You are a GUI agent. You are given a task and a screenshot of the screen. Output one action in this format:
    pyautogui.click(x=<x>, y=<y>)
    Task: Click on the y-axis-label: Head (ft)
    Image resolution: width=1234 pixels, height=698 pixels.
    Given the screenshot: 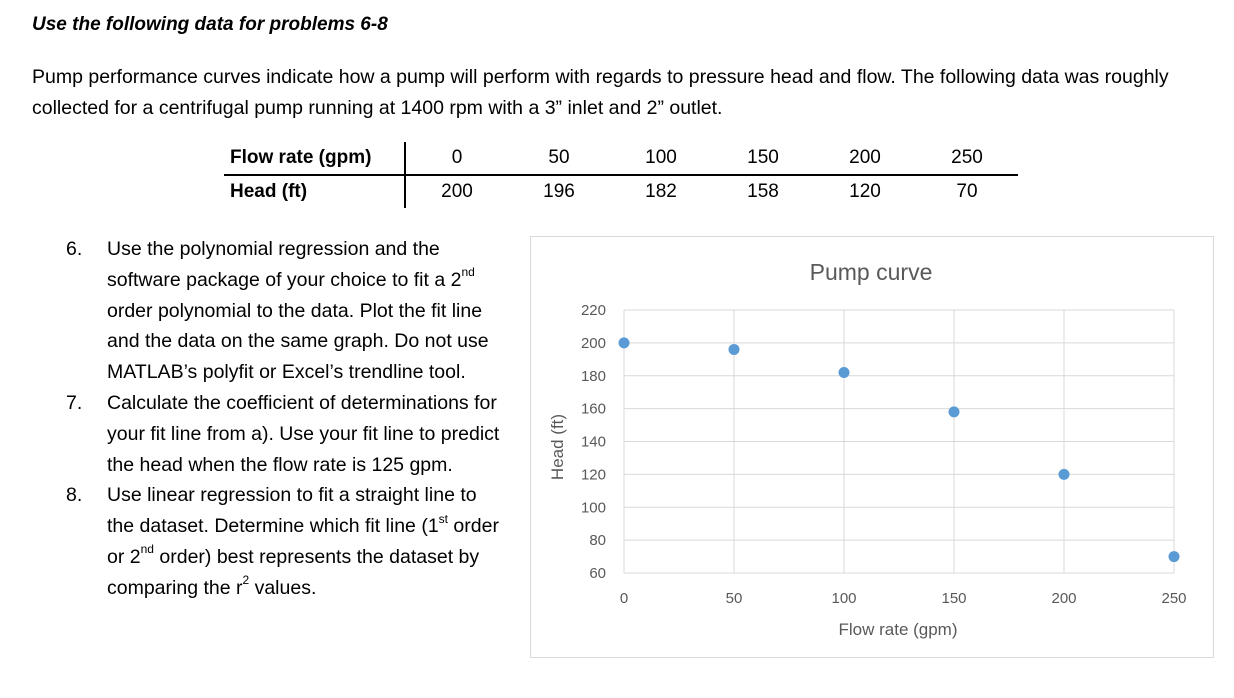 What is the action you would take?
    pyautogui.click(x=557, y=447)
    